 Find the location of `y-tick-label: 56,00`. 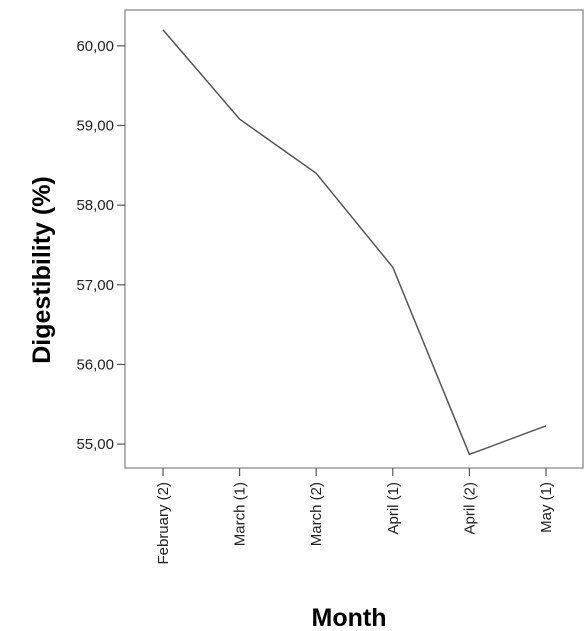

y-tick-label: 56,00 is located at coordinates (95, 364).